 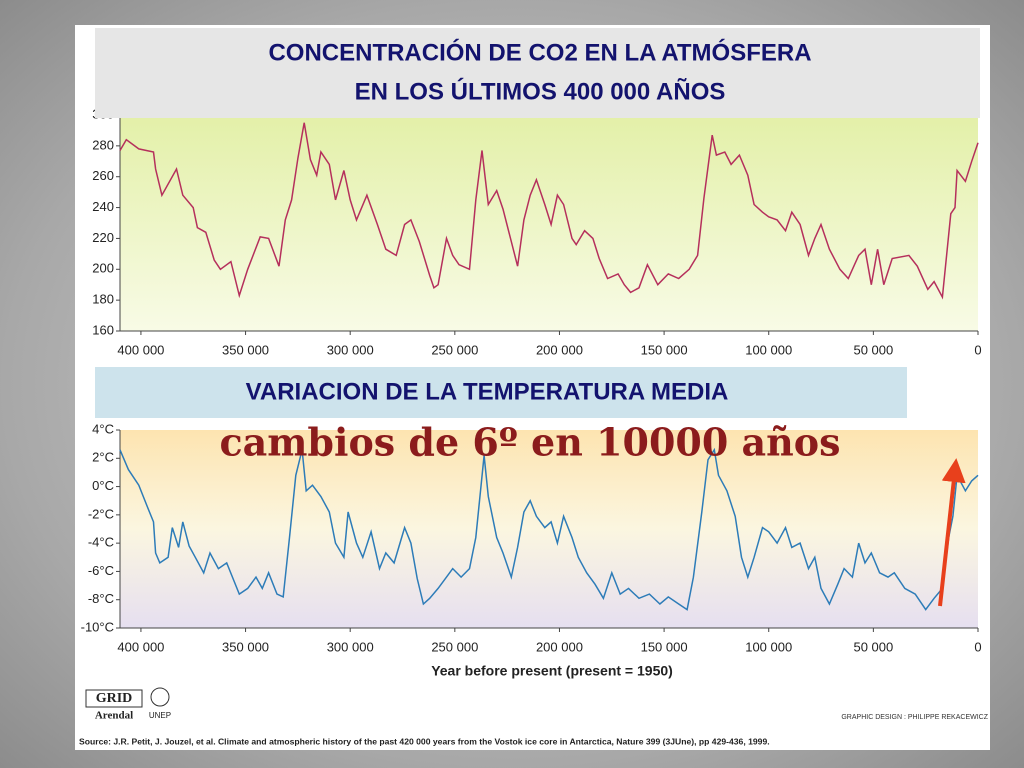 I want to click on y-tick-label: 200, so click(x=103, y=268).